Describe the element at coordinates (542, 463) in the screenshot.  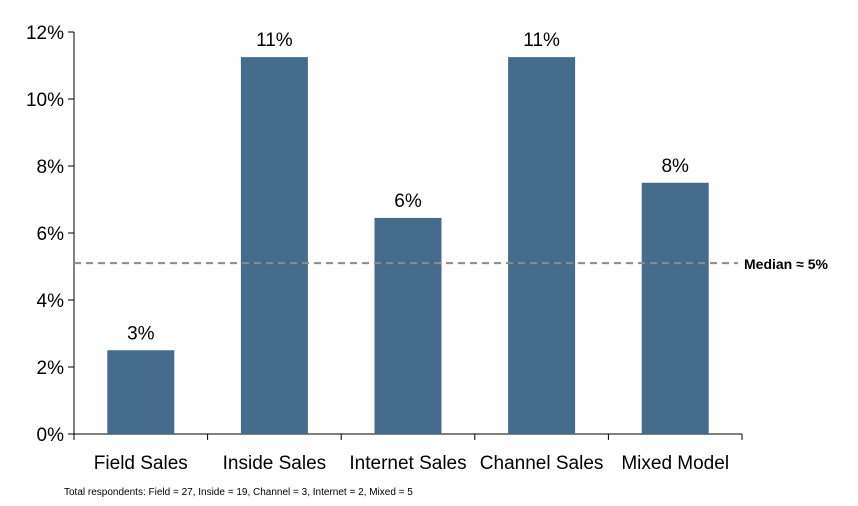
I see `category-label: Channel Sales` at that location.